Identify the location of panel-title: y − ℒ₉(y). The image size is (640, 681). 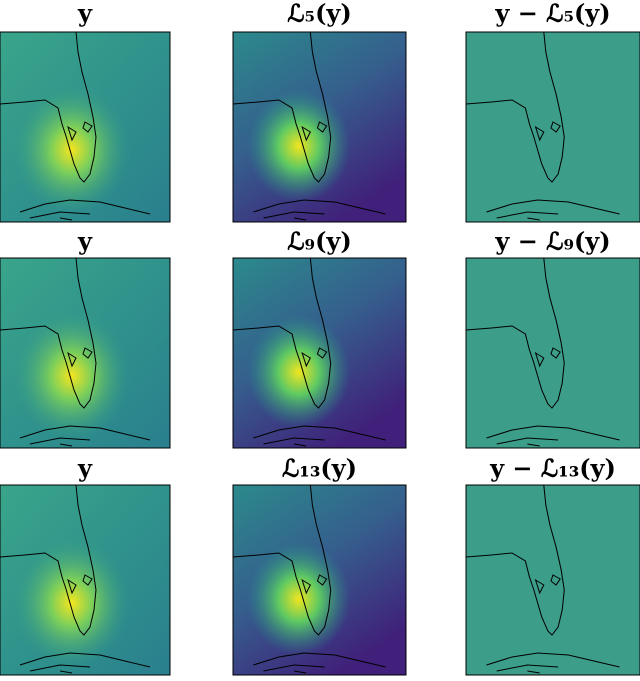
(552, 241).